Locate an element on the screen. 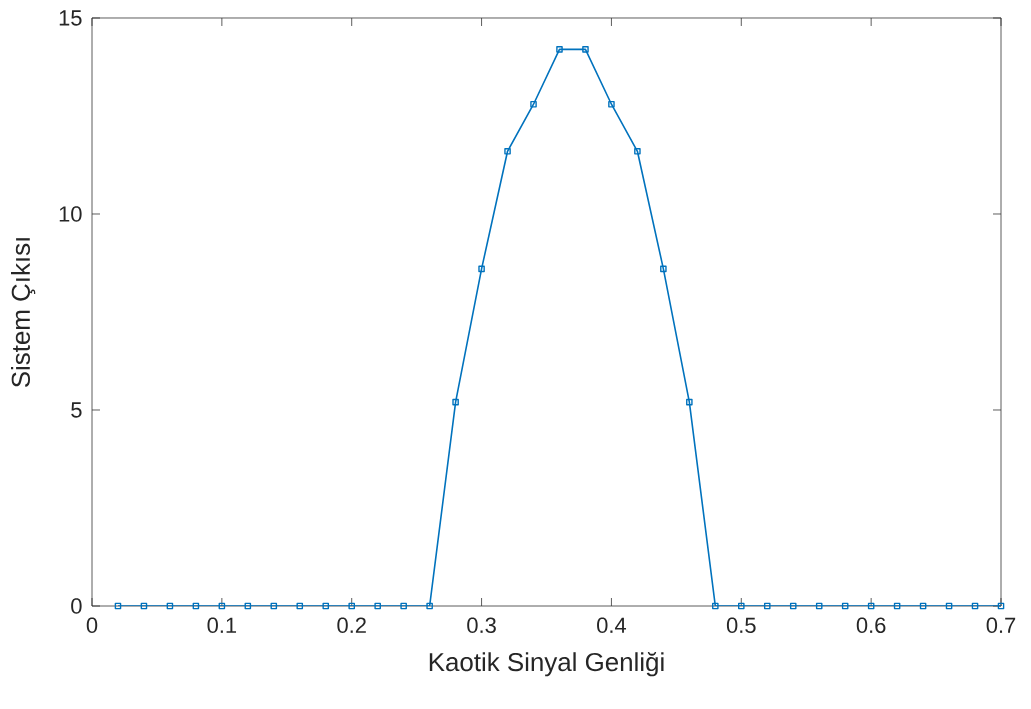 The width and height of the screenshot is (1031, 709). x-tick-label: 0.1 is located at coordinates (222, 625).